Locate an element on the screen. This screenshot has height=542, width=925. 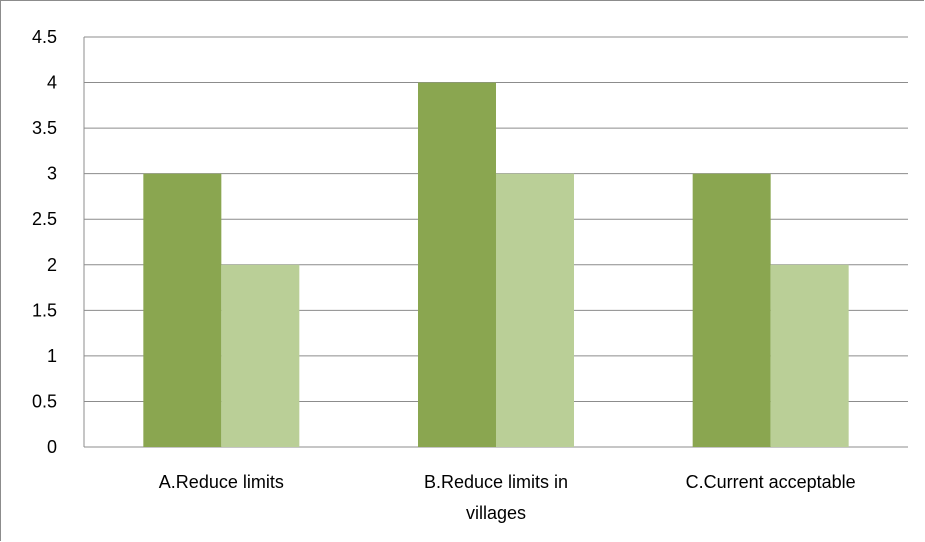
bar-s0-c0 is located at coordinates (182, 310).